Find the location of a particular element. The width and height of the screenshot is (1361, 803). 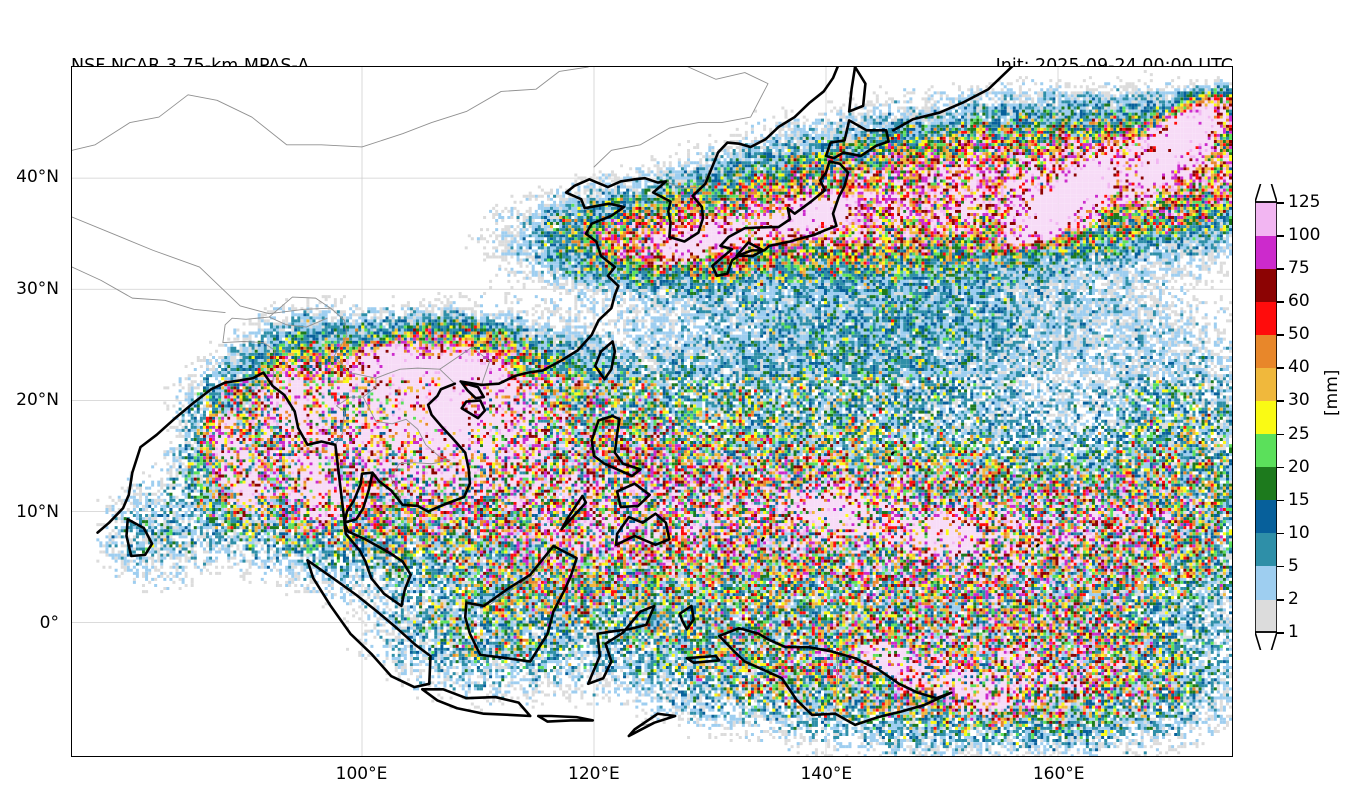

colorbar-tick-label: 20 is located at coordinates (1299, 466).